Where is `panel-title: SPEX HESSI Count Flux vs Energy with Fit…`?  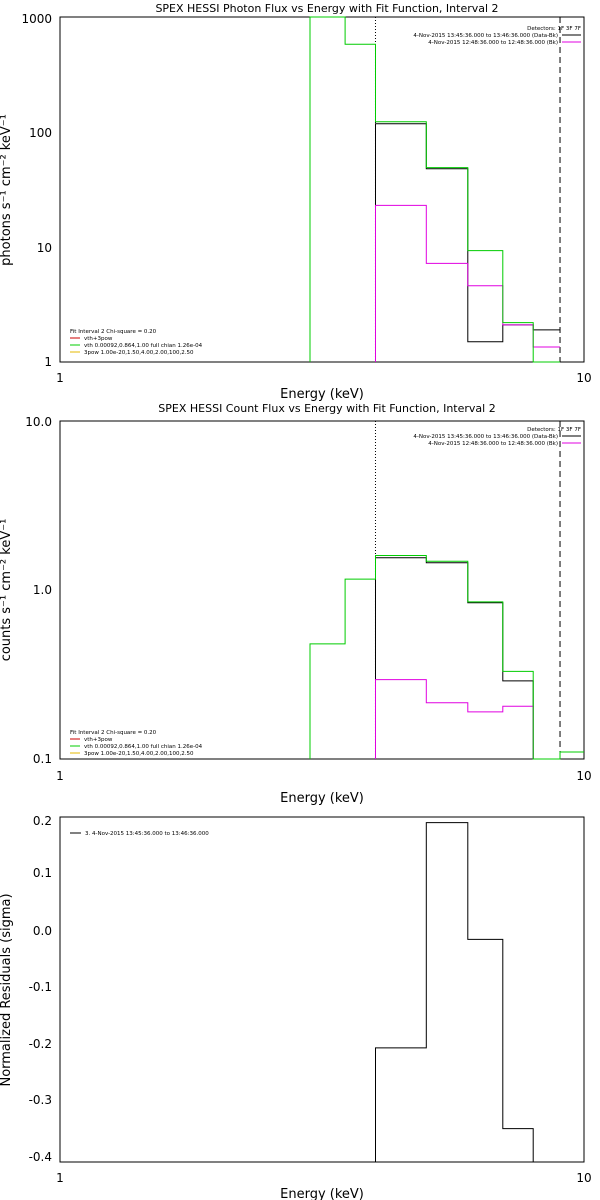
panel-title: SPEX HESSI Count Flux vs Energy with Fit… is located at coordinates (326, 408).